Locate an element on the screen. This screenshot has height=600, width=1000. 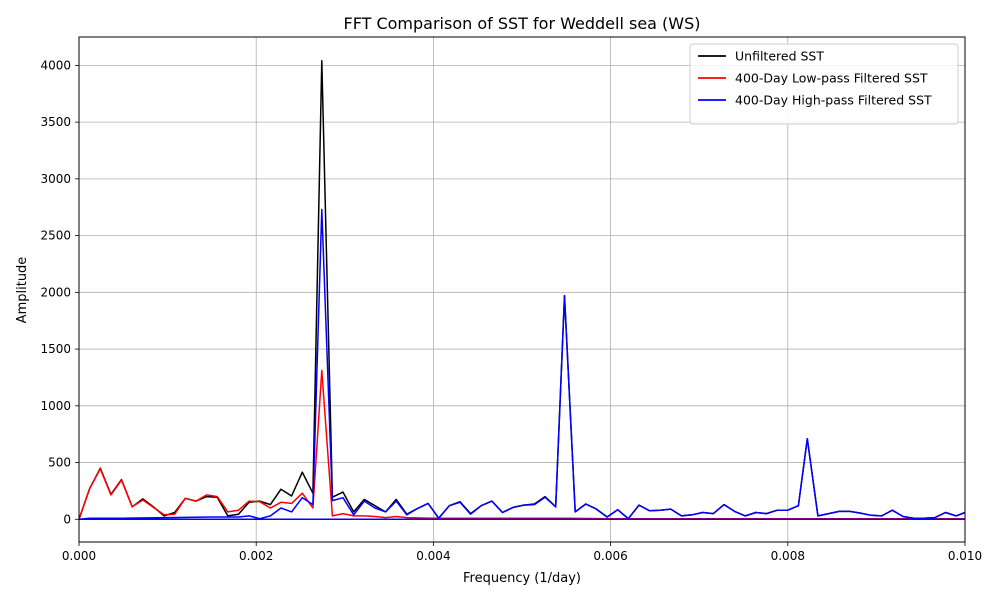
x-tick-label: 0.002 is located at coordinates (256, 556).